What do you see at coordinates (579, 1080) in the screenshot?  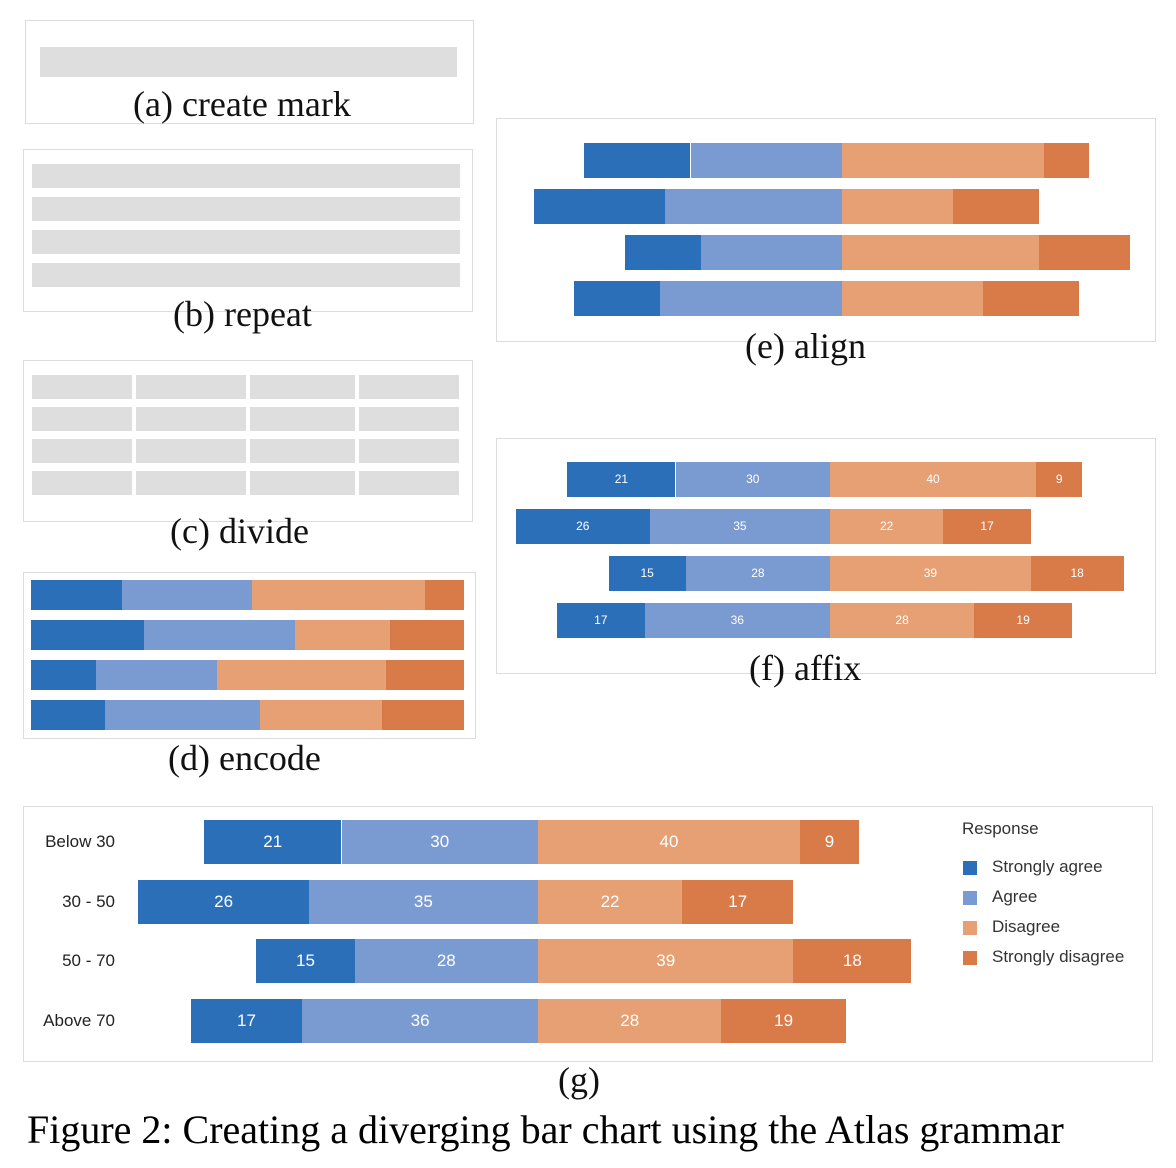 I see `caption-g: (g)` at bounding box center [579, 1080].